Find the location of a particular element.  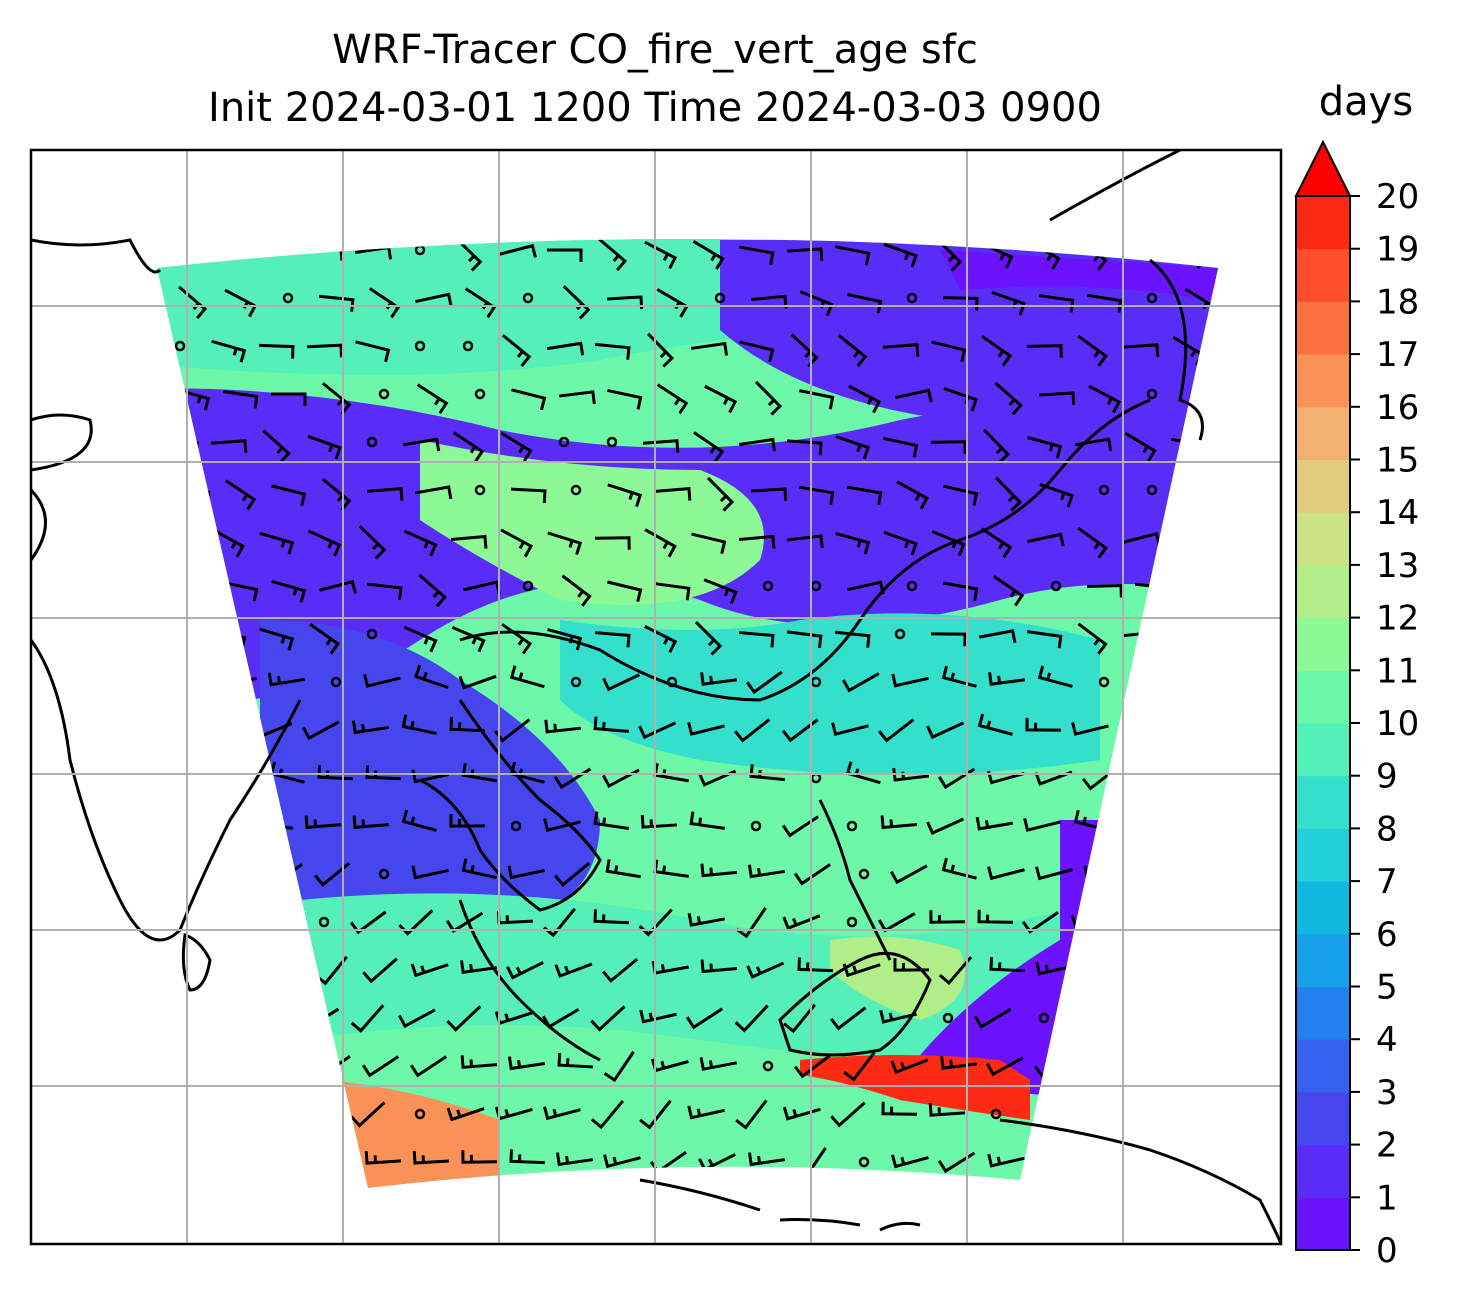

colorbar-tick-label: 20 is located at coordinates (1397, 197).